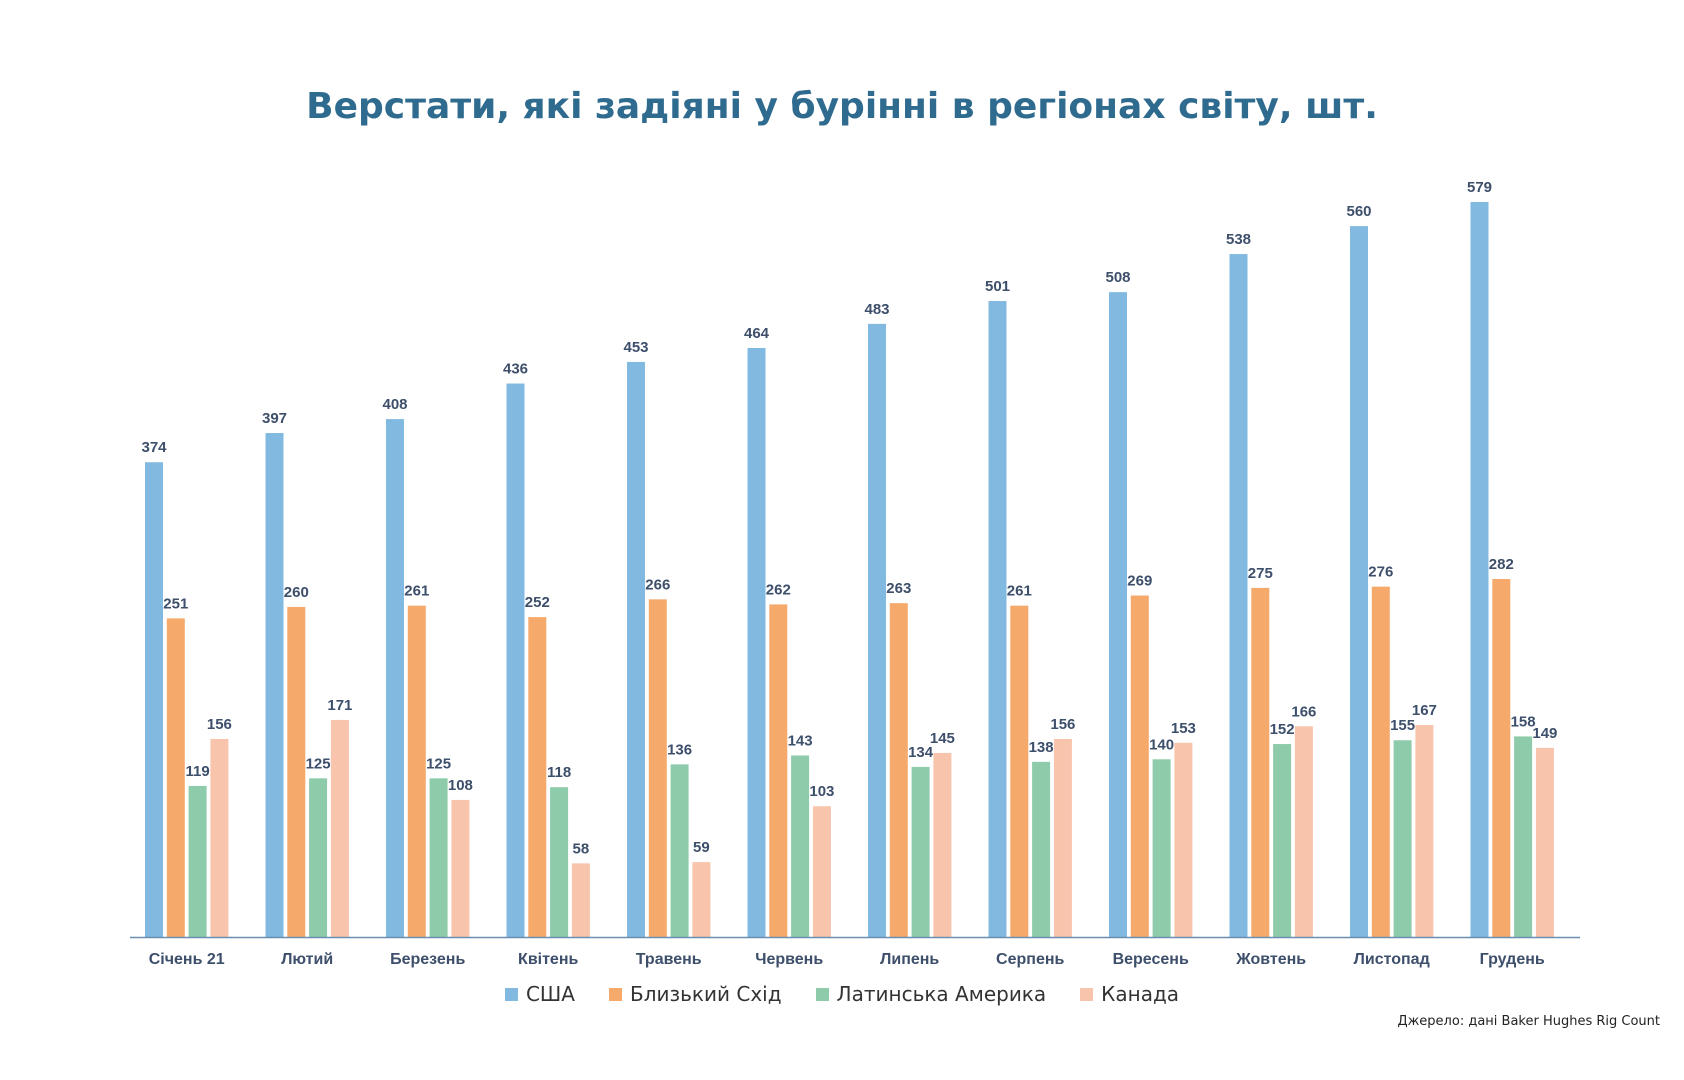  What do you see at coordinates (635, 347) in the screenshot?
I see `data-label: 453` at bounding box center [635, 347].